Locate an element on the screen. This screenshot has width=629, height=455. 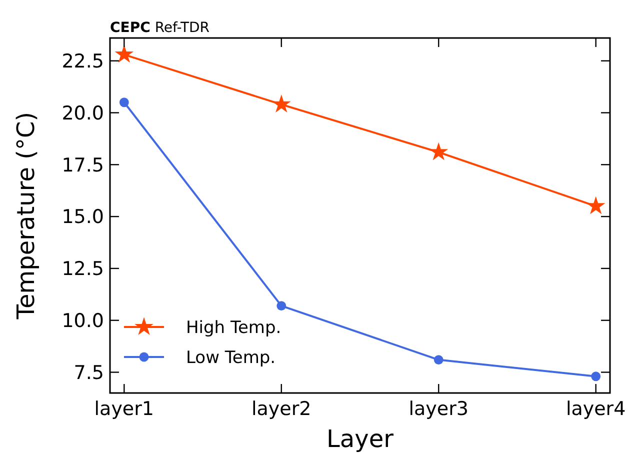
legend-label: Low Temp. is located at coordinates (231, 358).